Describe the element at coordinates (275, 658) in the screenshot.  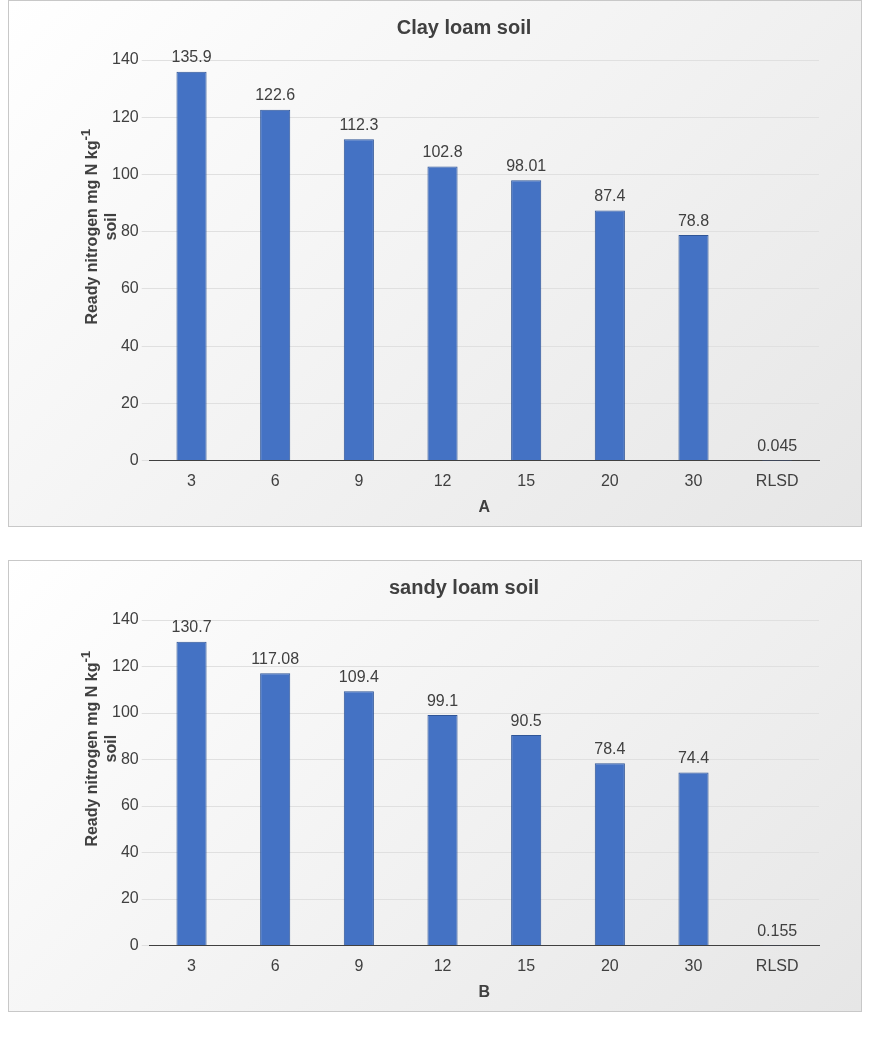
I see `data-label: 117.08` at that location.